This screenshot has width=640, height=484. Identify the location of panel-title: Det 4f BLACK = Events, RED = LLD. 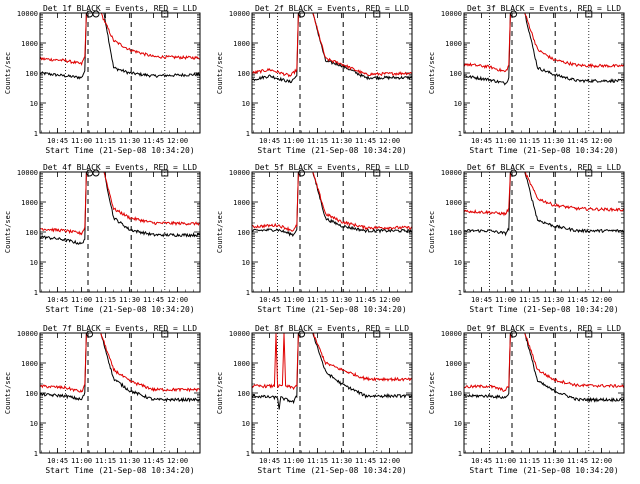
(120, 167).